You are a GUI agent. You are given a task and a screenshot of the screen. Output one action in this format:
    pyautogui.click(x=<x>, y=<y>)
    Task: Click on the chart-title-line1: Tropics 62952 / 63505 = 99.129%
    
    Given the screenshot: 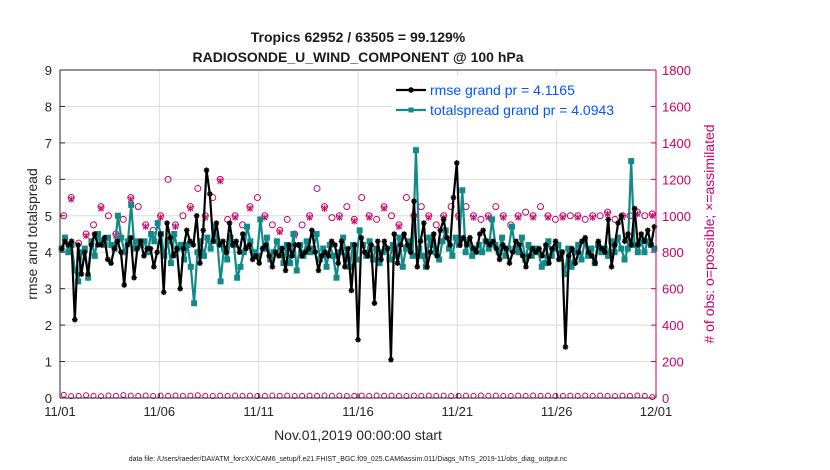 What is the action you would take?
    pyautogui.click(x=358, y=37)
    